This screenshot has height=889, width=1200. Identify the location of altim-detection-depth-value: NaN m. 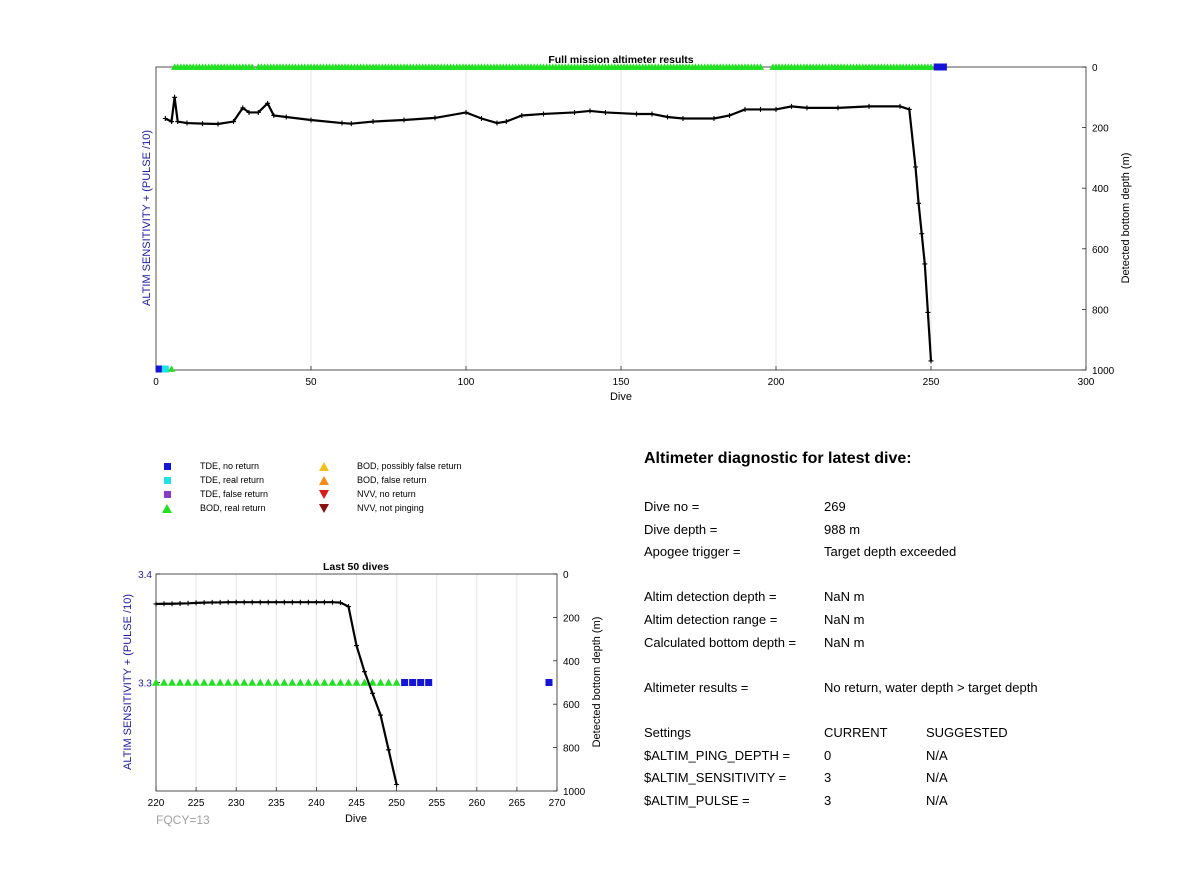
(844, 597).